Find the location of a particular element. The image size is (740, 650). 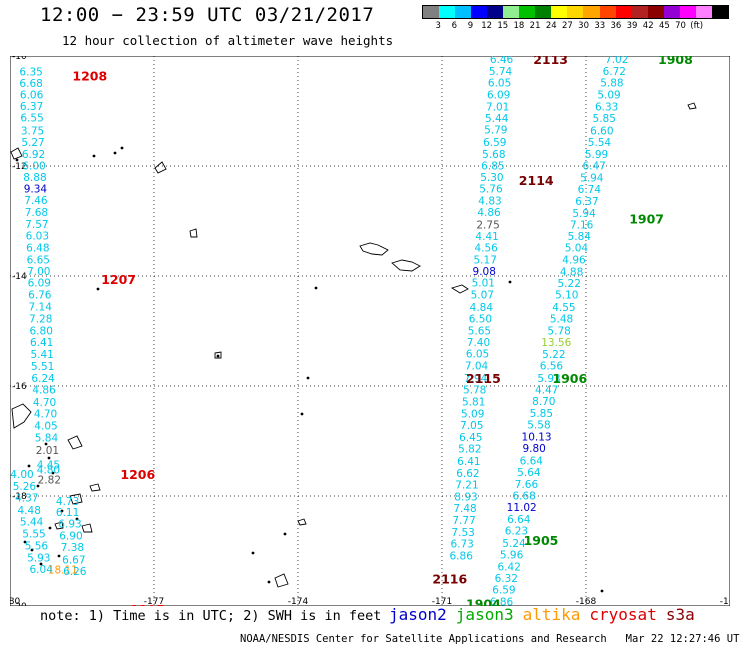

wave-height-value: 6.72 is located at coordinates (614, 72).